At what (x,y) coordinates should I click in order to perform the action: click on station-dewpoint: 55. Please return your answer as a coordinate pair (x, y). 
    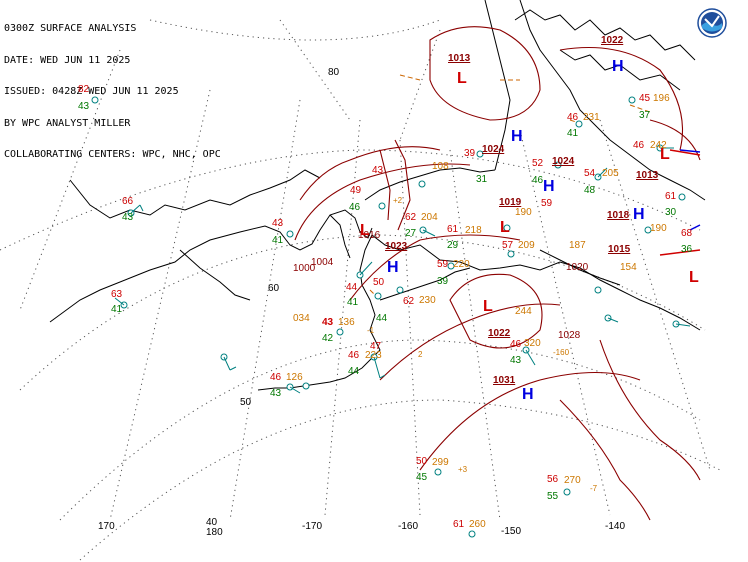
    Looking at the image, I should click on (553, 496).